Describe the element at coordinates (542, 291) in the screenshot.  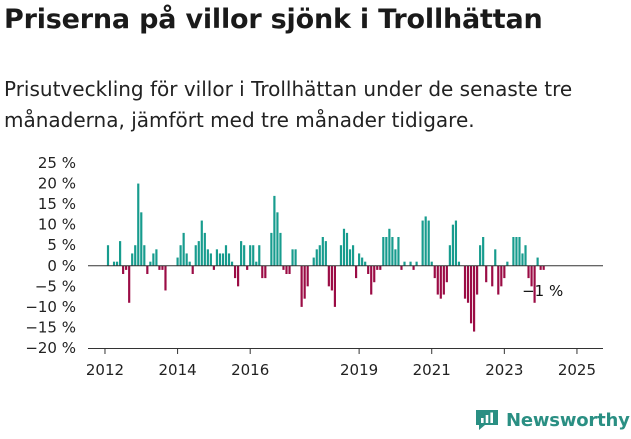
I see `last-value-annotation: −1 %` at that location.